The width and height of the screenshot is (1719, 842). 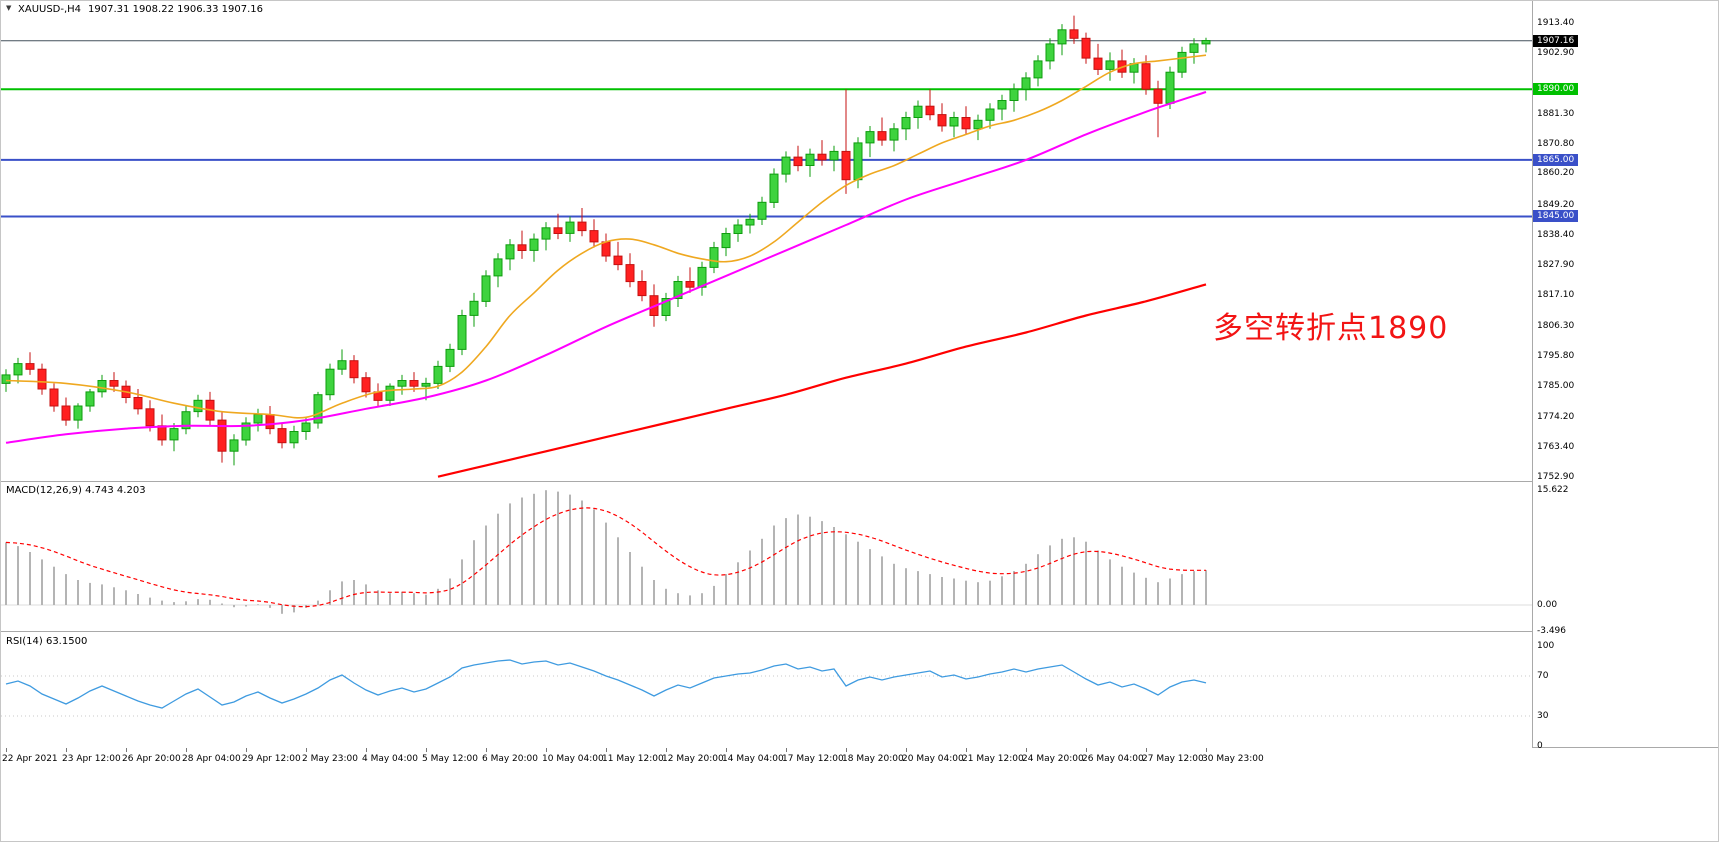 I want to click on time-axis-label: 20 May 04:00, so click(x=933, y=759).